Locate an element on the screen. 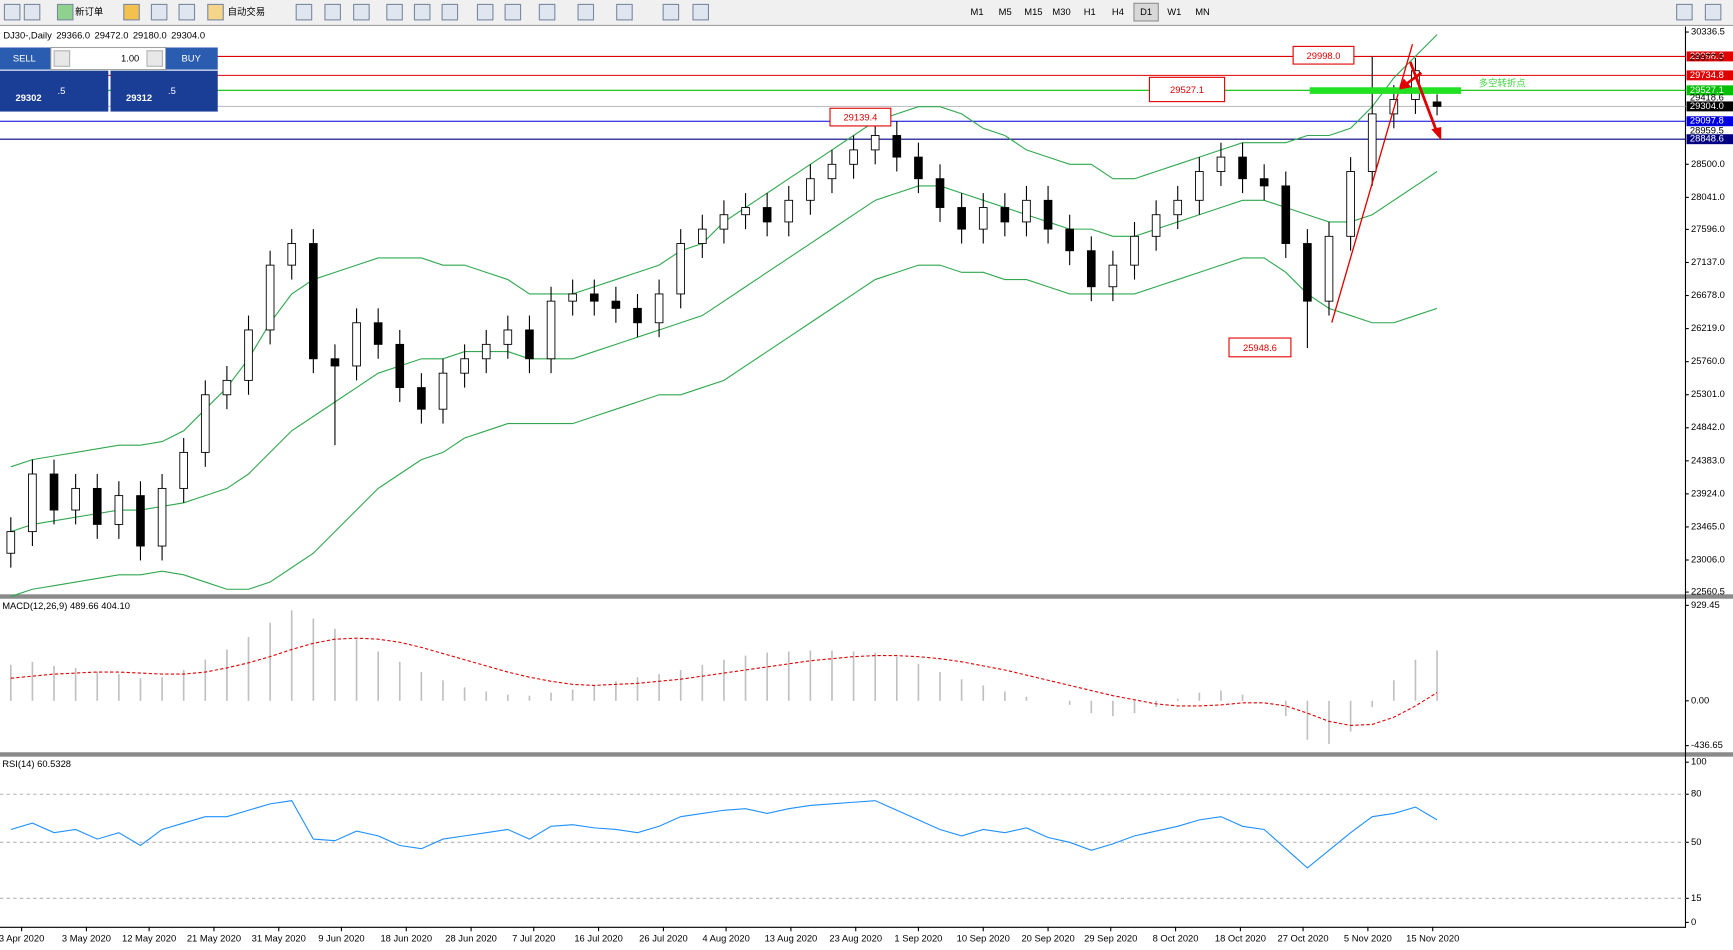 Image resolution: width=1733 pixels, height=950 pixels. templates is located at coordinates (624, 12).